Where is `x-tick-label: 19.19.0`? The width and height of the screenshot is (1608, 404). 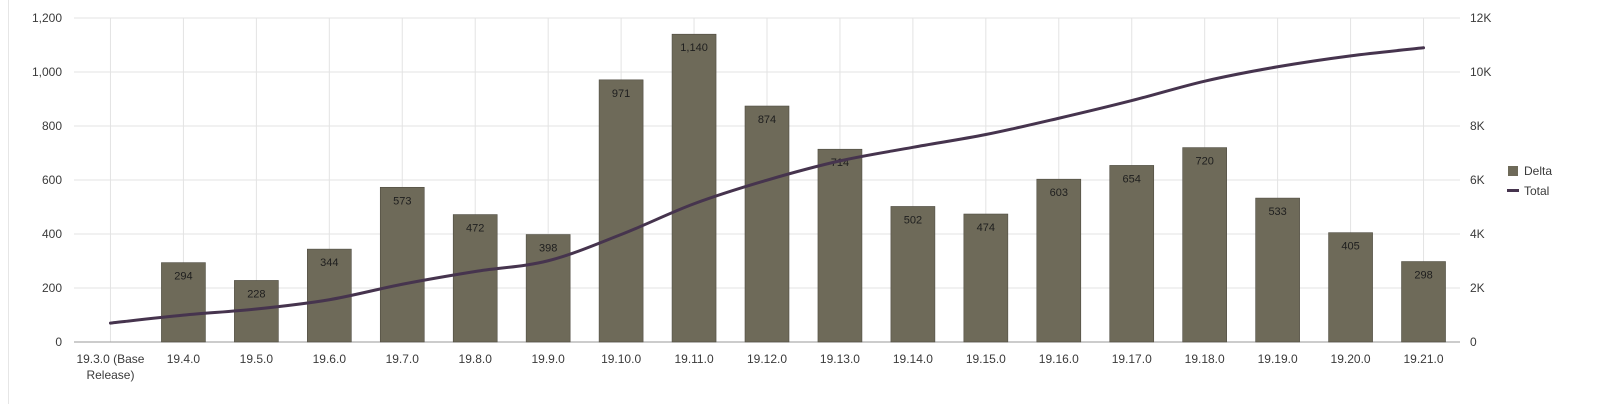 x-tick-label: 19.19.0 is located at coordinates (1278, 359).